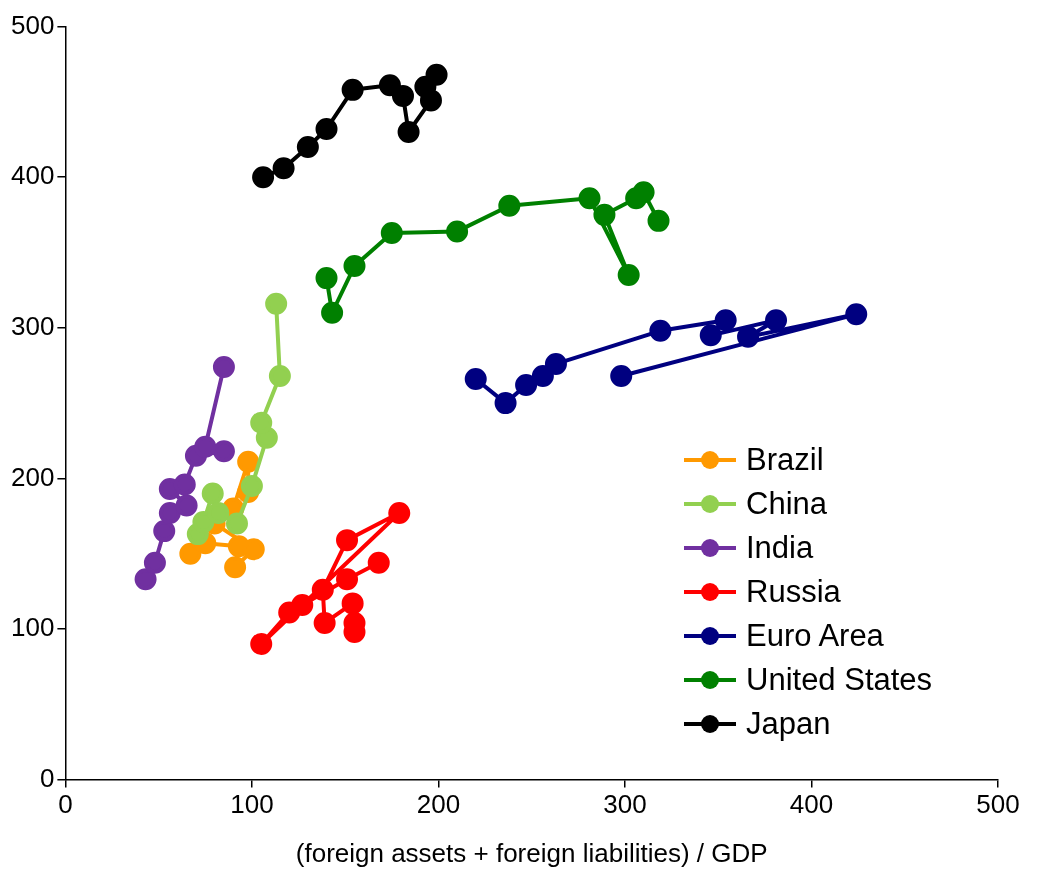 The width and height of the screenshot is (1042, 889). I want to click on legend-label: China, so click(786, 504).